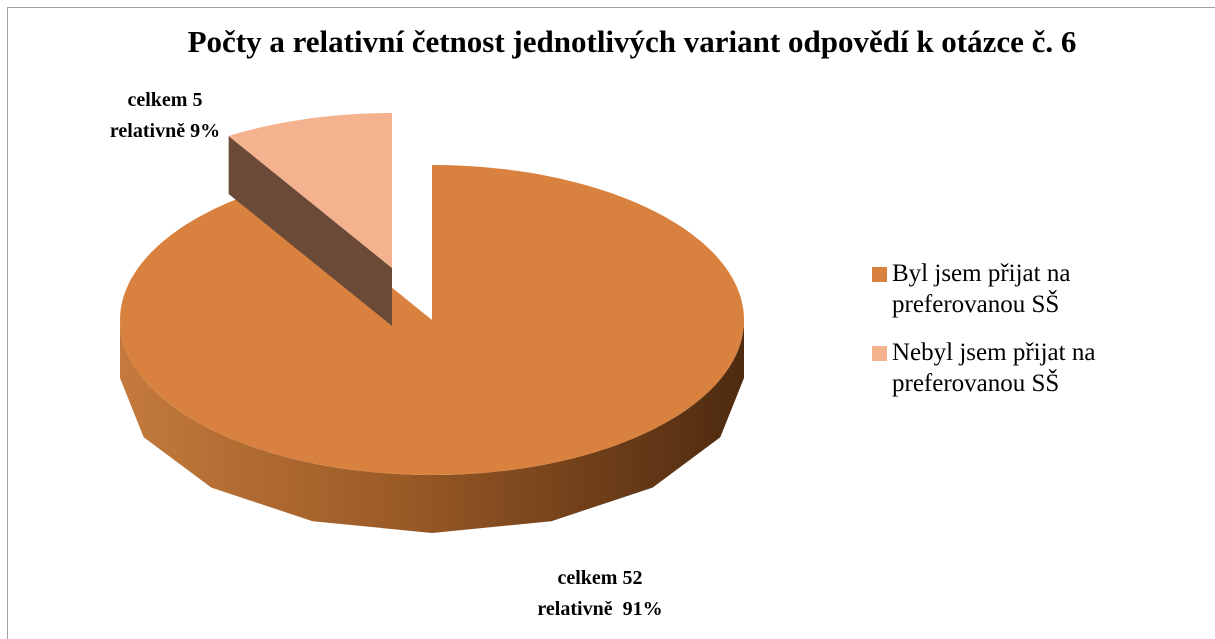 This screenshot has height=639, width=1215. Describe the element at coordinates (165, 131) in the screenshot. I see `data-label-line: relativně 9%` at that location.